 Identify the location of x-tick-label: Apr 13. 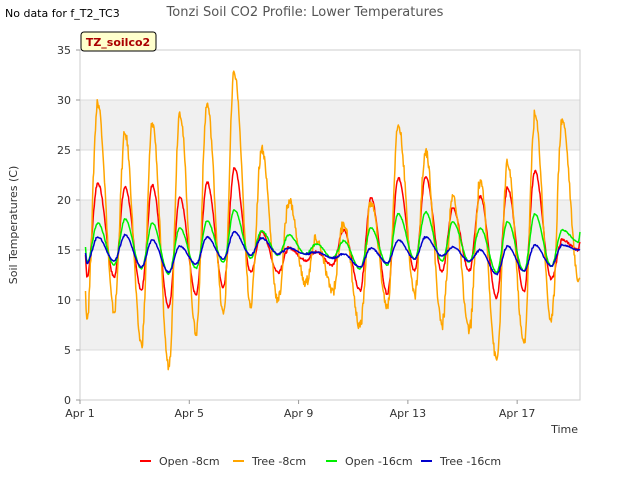
(408, 413).